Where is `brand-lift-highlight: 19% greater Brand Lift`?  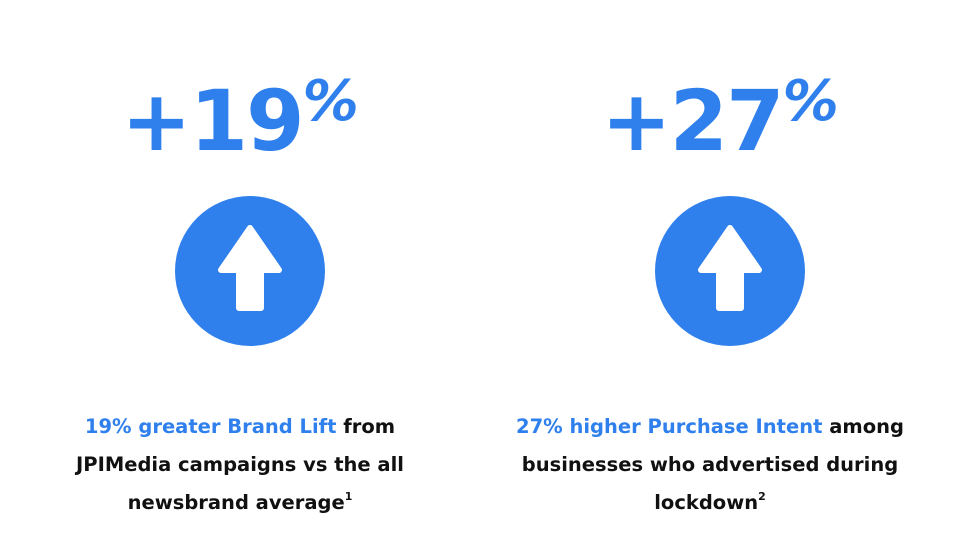
brand-lift-highlight: 19% greater Brand Lift is located at coordinates (210, 426).